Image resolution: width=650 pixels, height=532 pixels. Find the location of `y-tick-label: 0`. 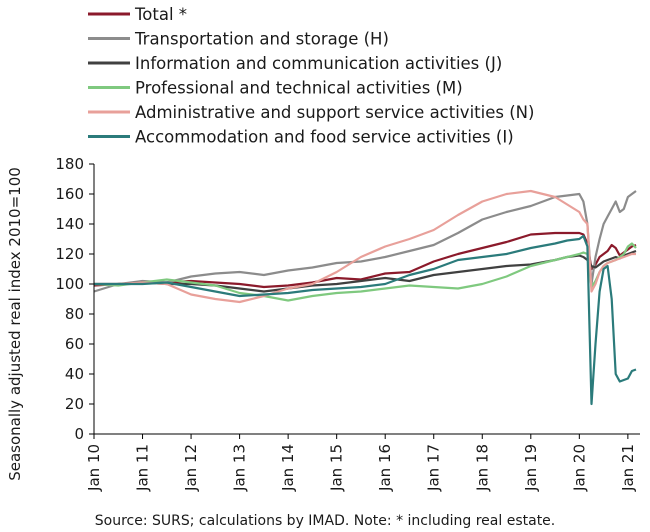

y-tick-label: 0 is located at coordinates (79, 434).